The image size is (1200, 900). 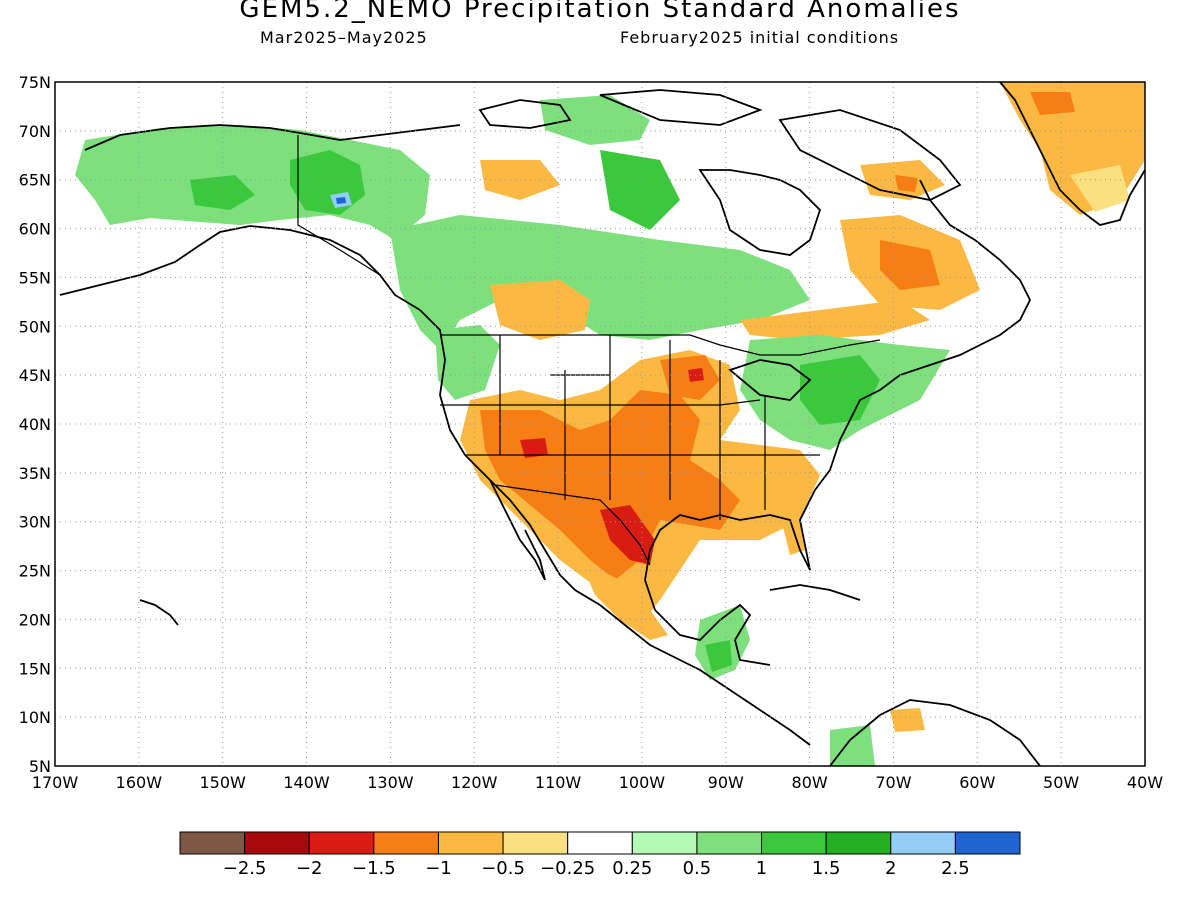 I want to click on anomaly-green-pacific-nw, so click(x=467, y=362).